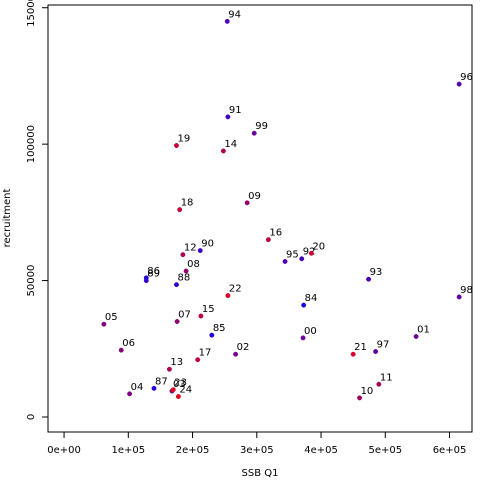  What do you see at coordinates (261, 126) in the screenshot?
I see `data-point-label: 99` at bounding box center [261, 126].